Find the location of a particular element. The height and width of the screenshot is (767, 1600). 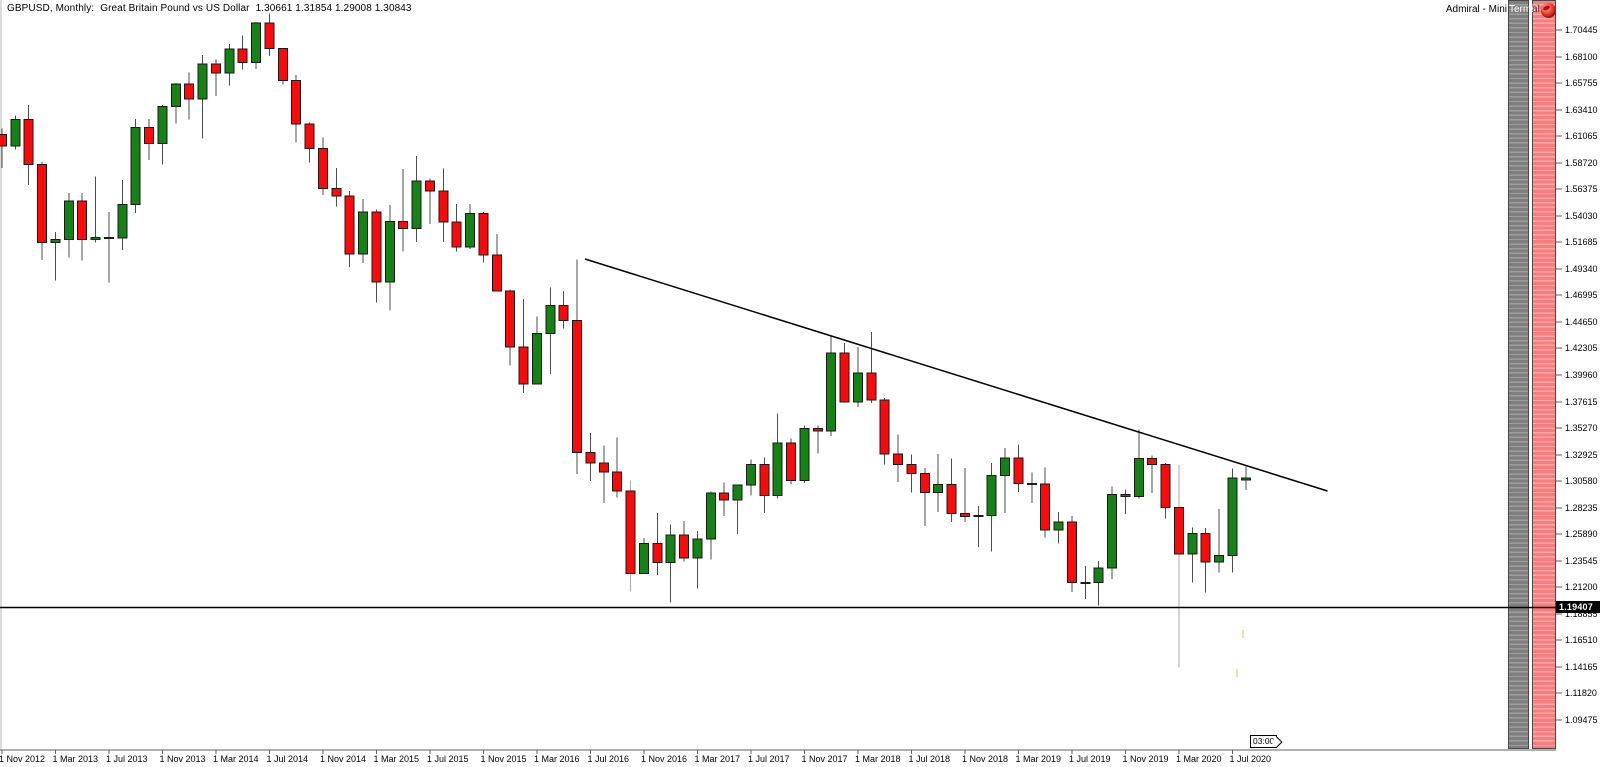

price-tick-label: 1.39960 is located at coordinates (1581, 375).